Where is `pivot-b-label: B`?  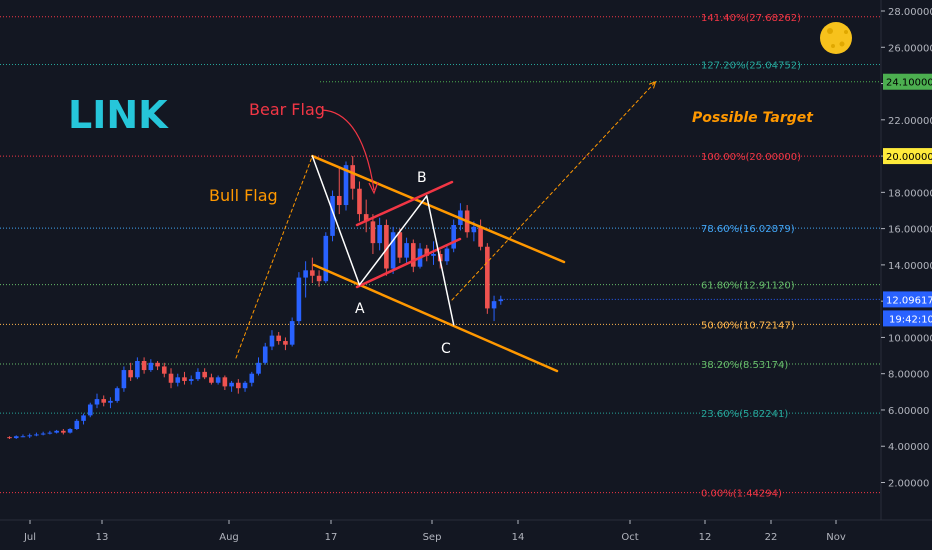
pivot-b-label: B is located at coordinates (422, 178).